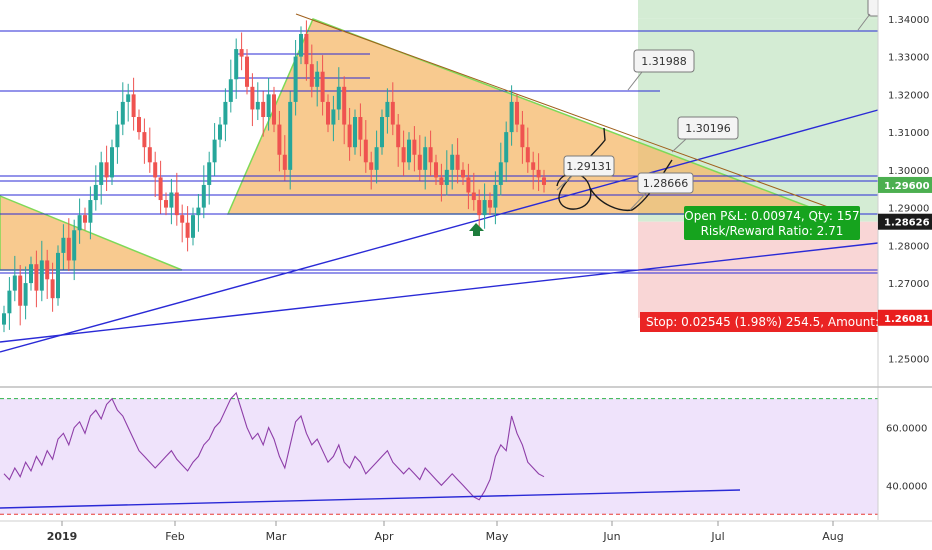 Image resolution: width=932 pixels, height=550 pixels. I want to click on rsi-tick-label: 40.0000, so click(906, 486).